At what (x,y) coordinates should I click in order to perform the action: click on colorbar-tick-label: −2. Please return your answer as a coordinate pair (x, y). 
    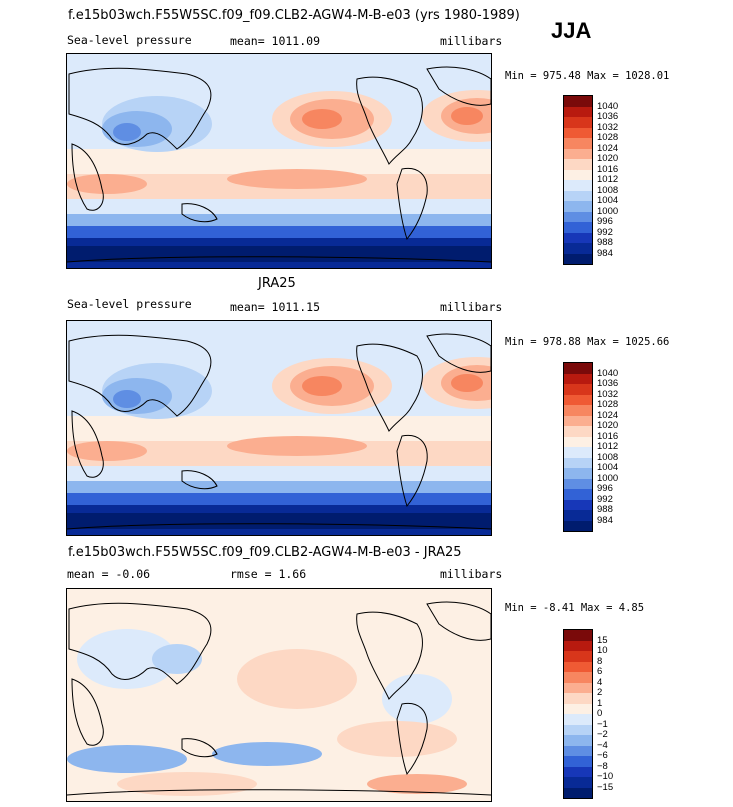
    Looking at the image, I should click on (602, 734).